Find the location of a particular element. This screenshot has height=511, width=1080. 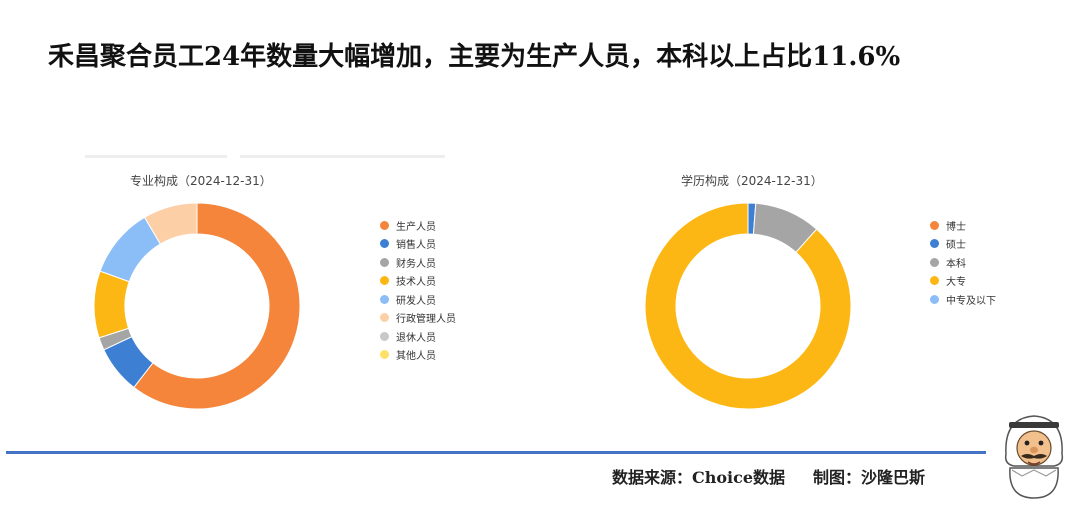

slice-行政管理人员 is located at coordinates (170, 223).